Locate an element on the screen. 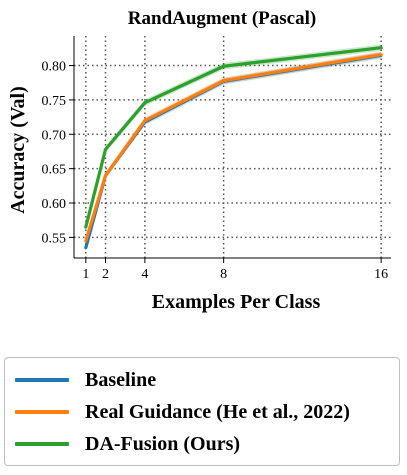 Image resolution: width=407 pixels, height=475 pixels. y-tick-label-0.55: 0.55 is located at coordinates (54, 238).